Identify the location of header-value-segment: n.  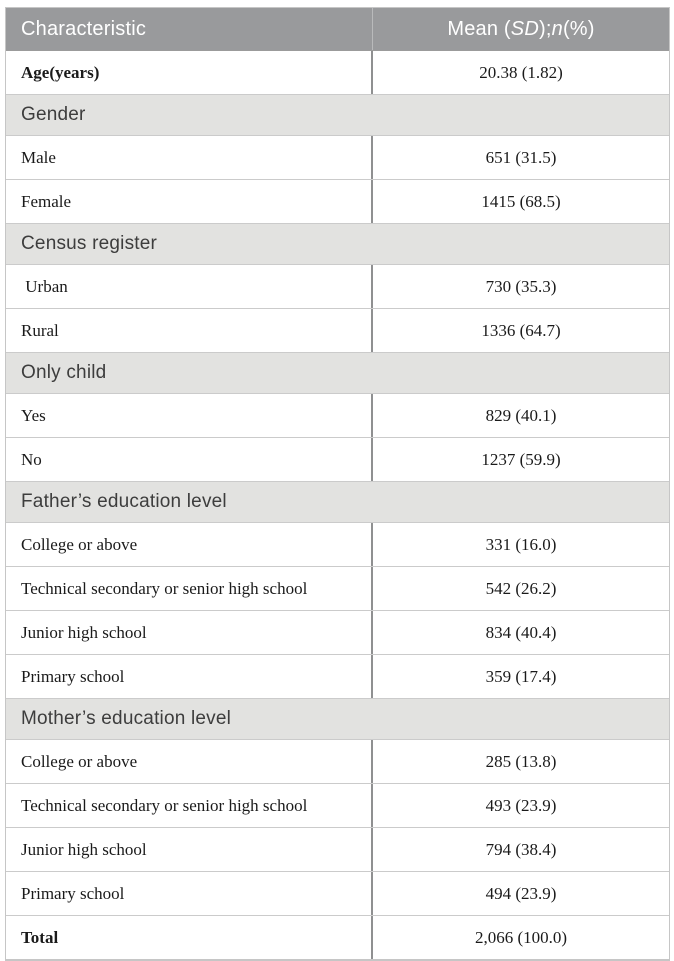
(557, 28).